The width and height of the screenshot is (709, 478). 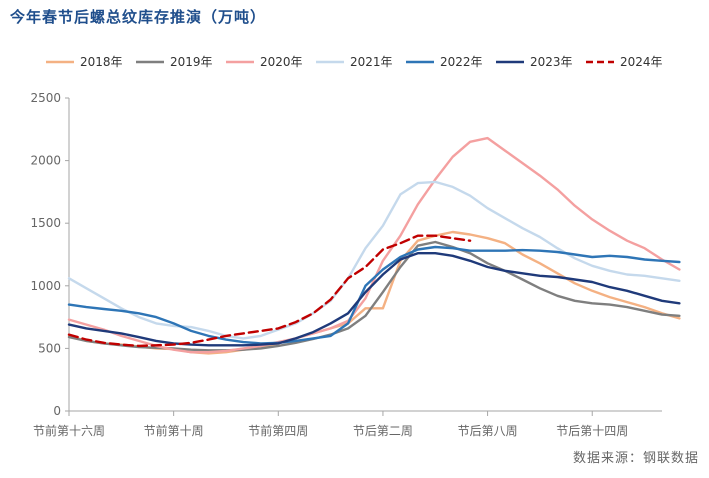 I want to click on y-tick-label: 0, so click(x=57, y=411).